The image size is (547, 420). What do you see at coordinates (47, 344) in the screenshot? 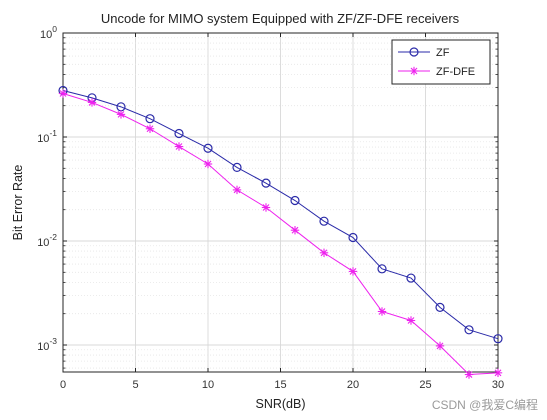
I see `y-tick-label: 10⁻³` at bounding box center [47, 344].